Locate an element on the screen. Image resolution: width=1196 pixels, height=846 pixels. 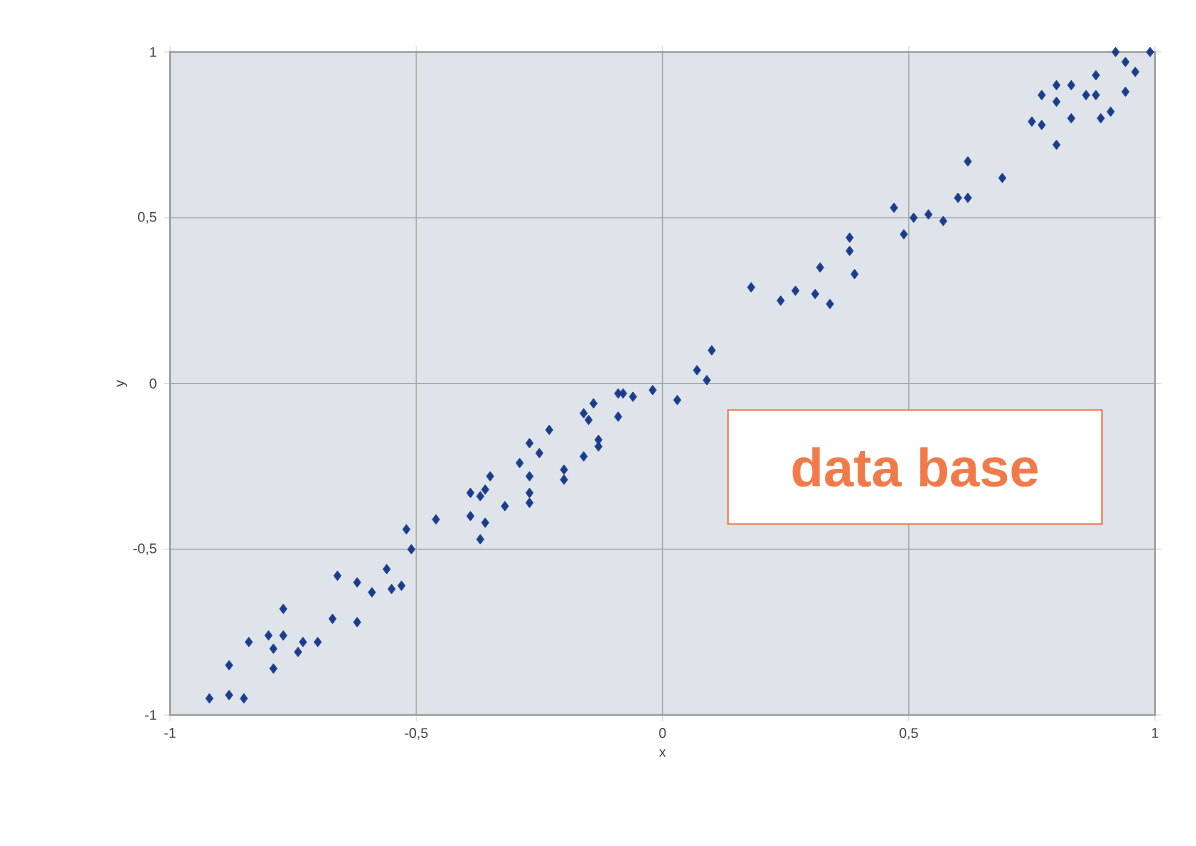
x-axis-title: x is located at coordinates (662, 753).